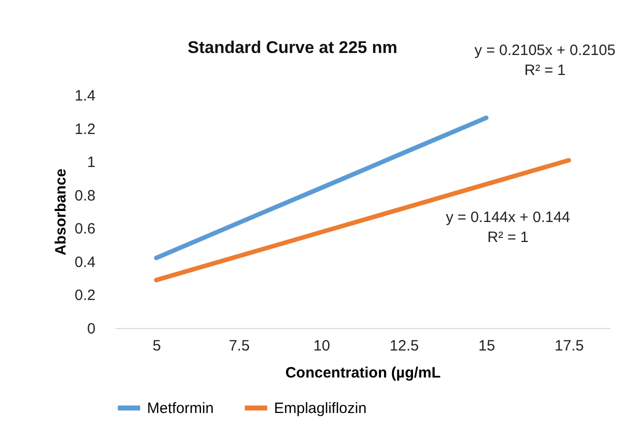  I want to click on legend-label: Metformin, so click(180, 408).